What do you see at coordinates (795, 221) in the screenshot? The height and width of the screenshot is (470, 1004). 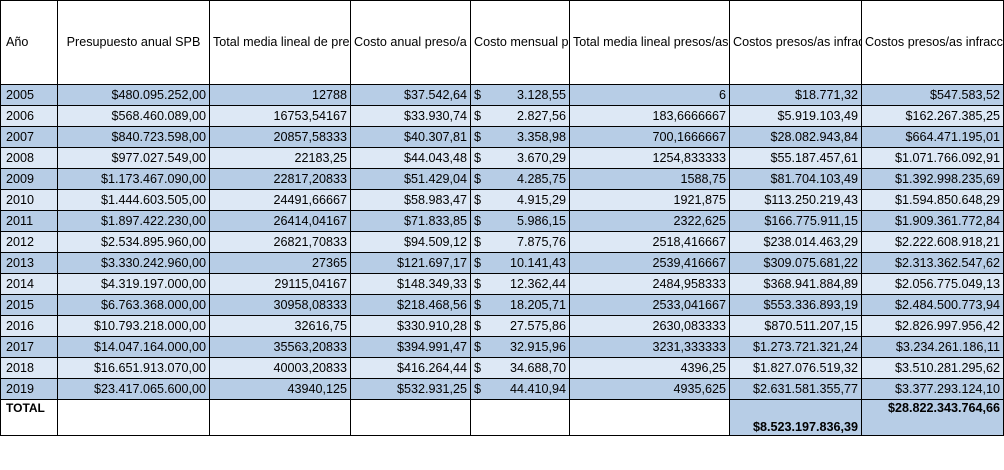 I see `cell-costs-infraction: $166.775.911,15` at bounding box center [795, 221].